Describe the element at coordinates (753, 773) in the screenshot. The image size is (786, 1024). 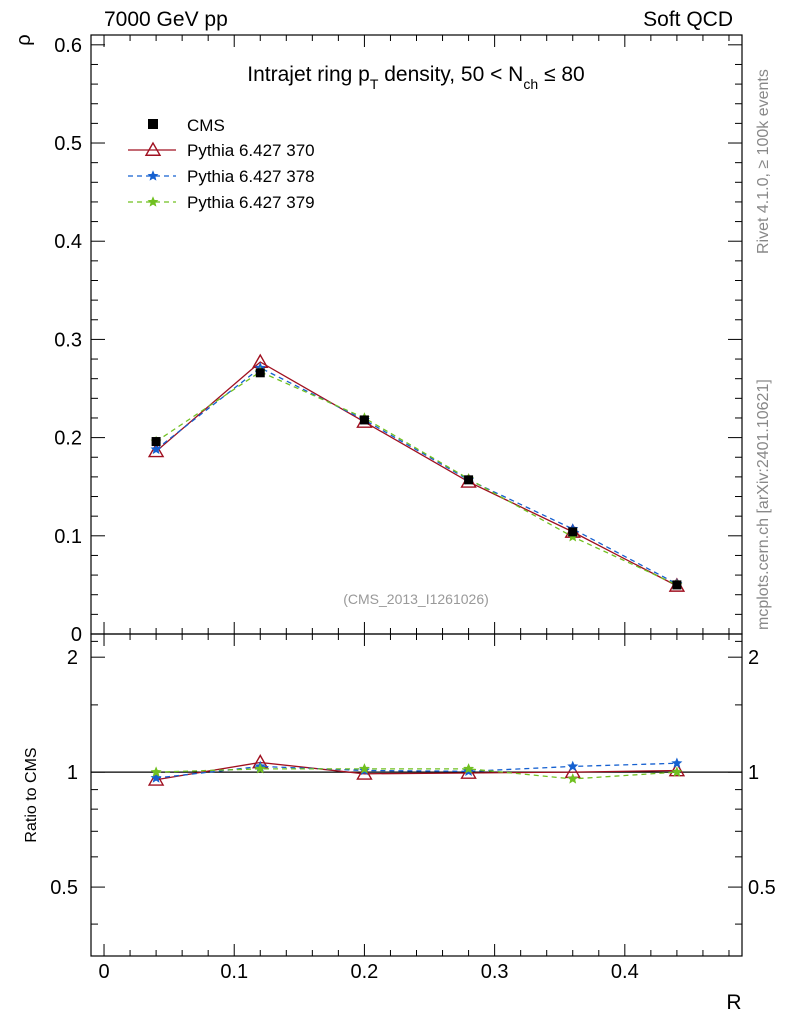
I see `ratio-tick-label-right: 1` at that location.